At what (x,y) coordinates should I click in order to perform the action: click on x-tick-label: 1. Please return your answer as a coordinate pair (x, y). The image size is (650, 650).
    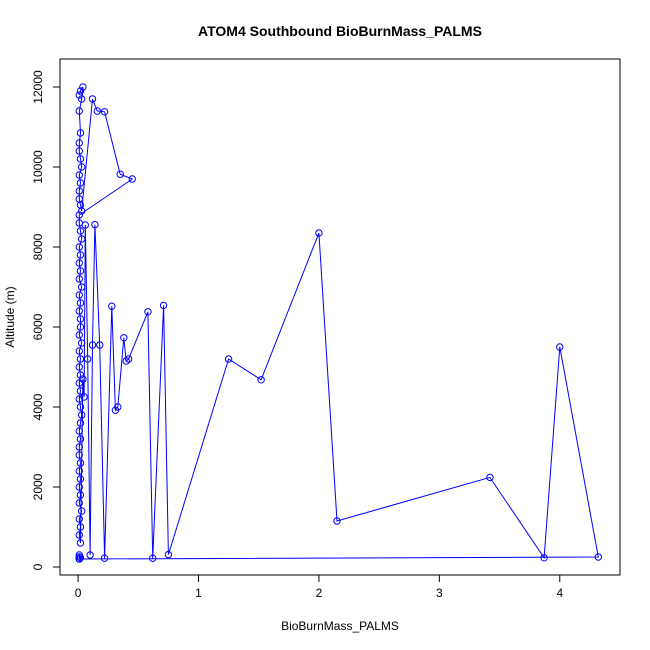
    Looking at the image, I should click on (198, 593).